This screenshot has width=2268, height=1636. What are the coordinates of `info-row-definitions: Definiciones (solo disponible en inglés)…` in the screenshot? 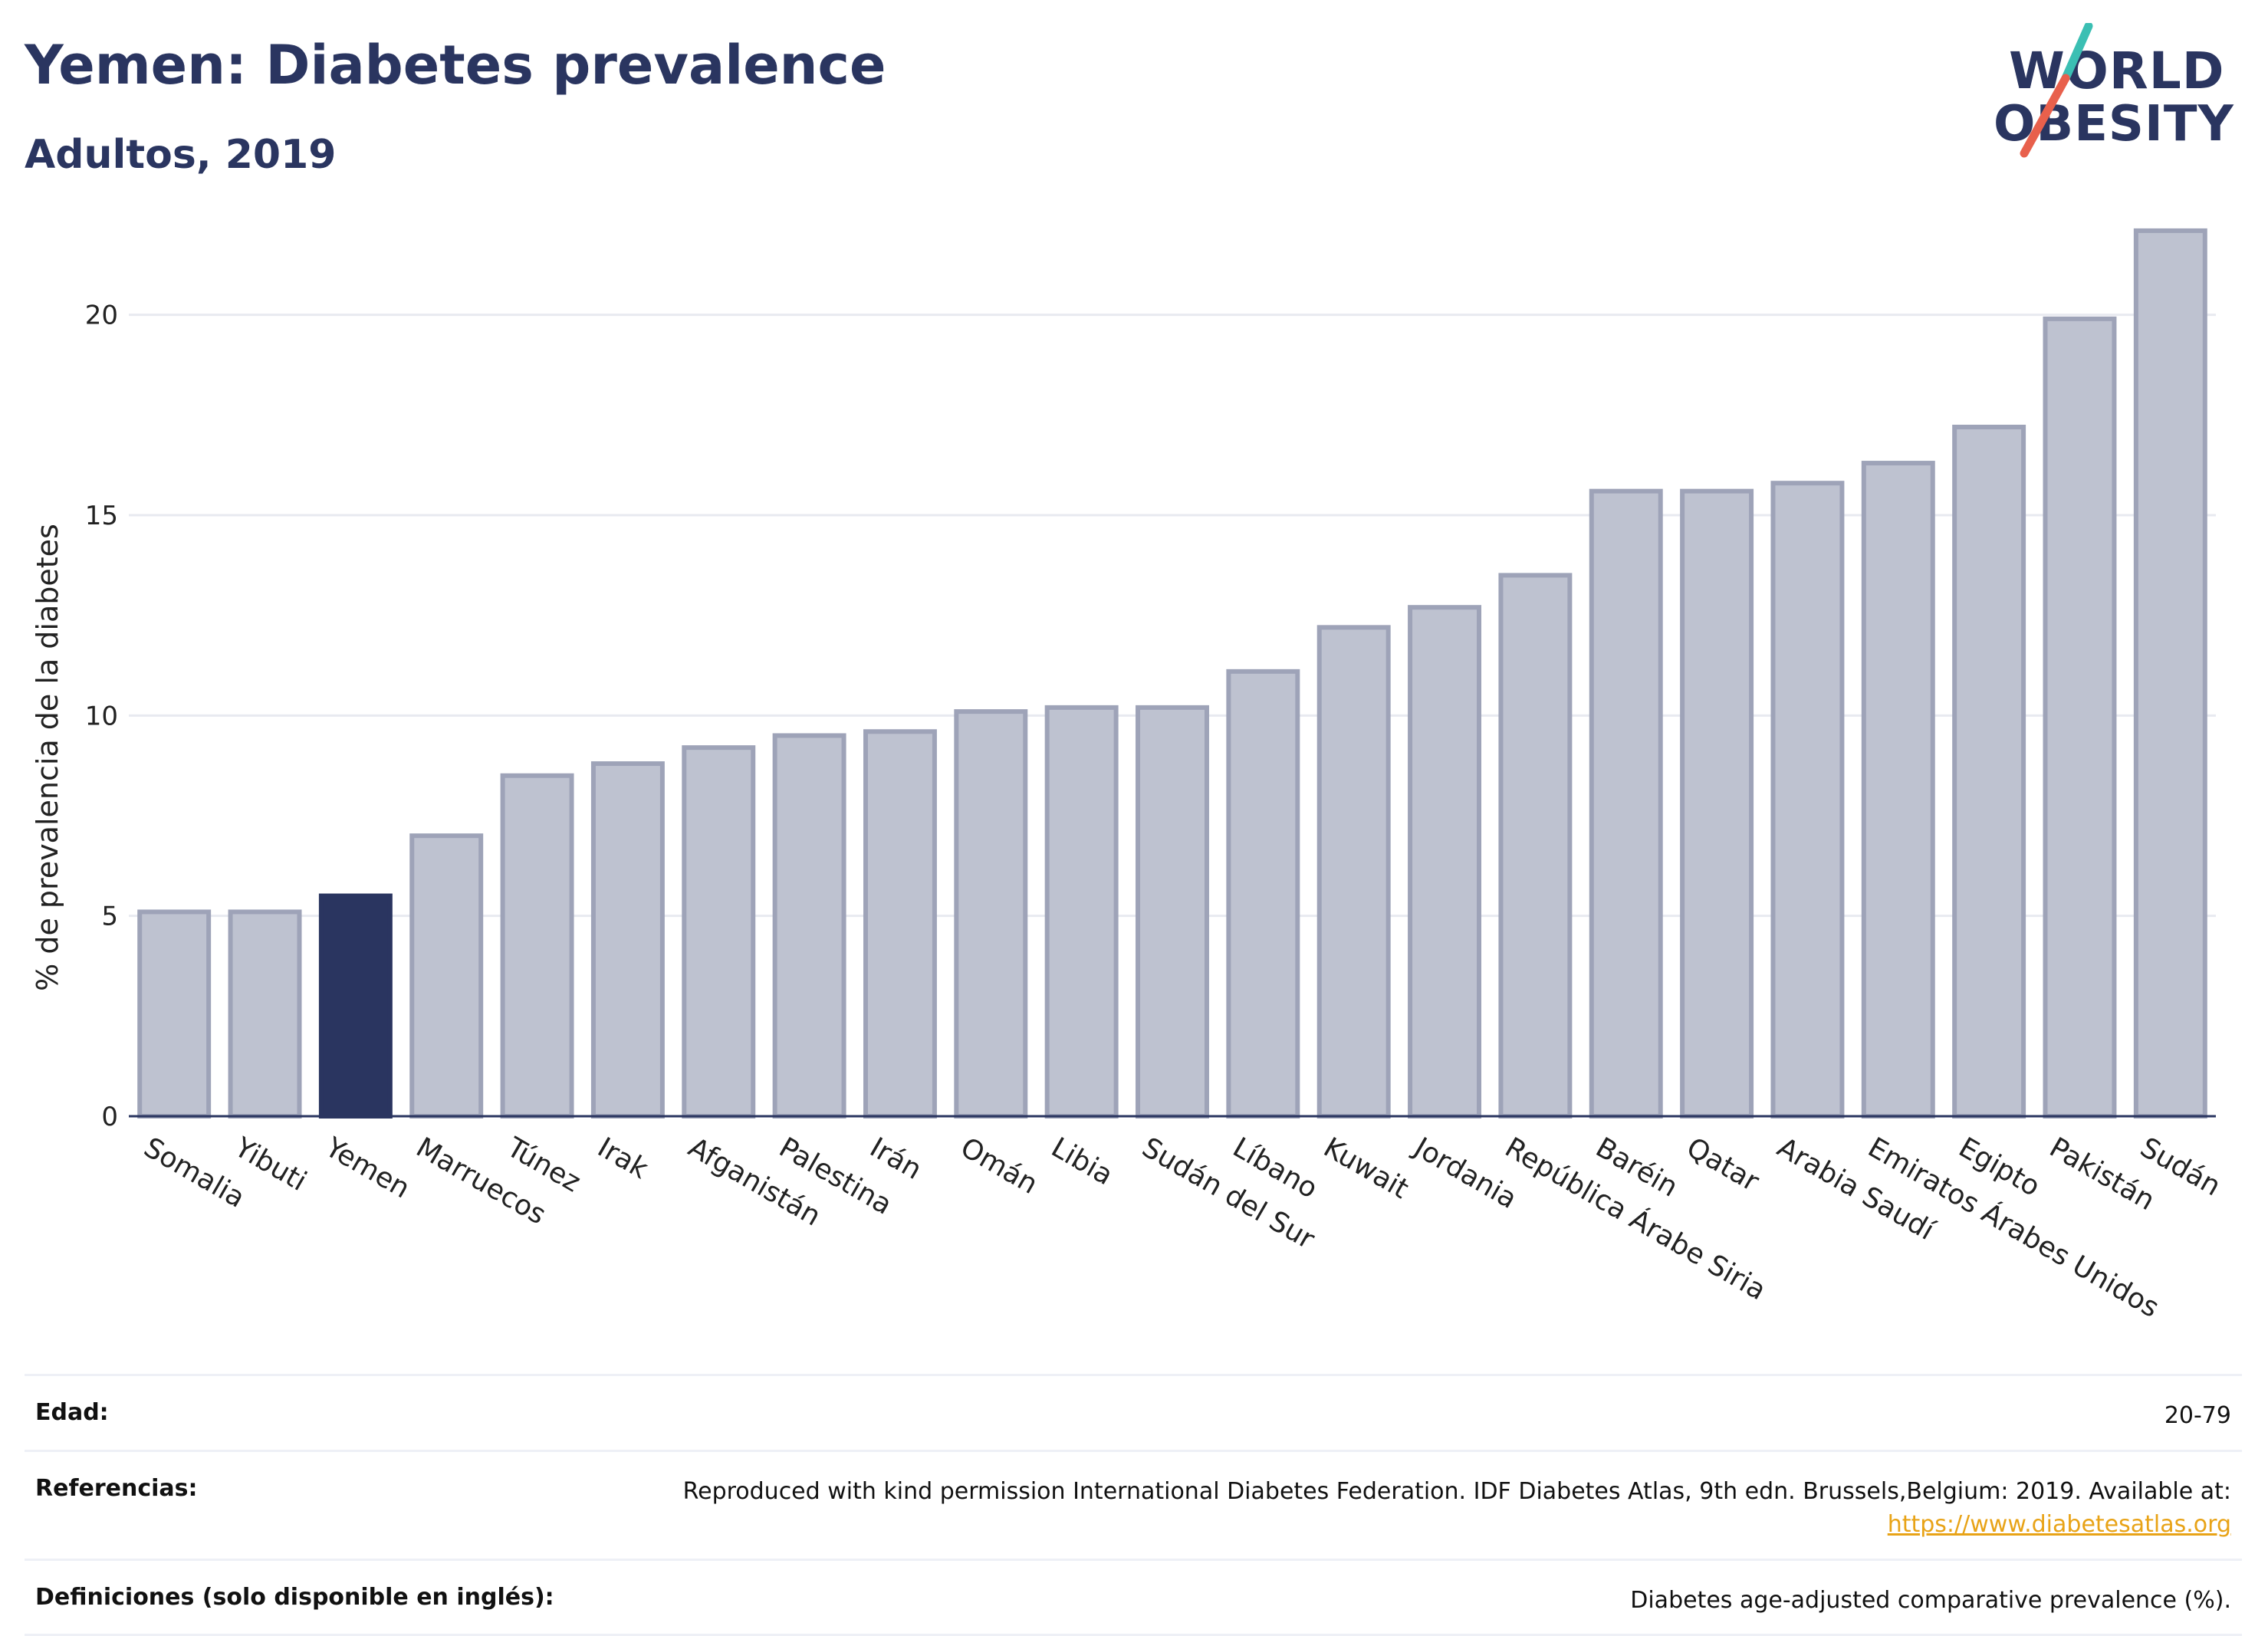 It's located at (1133, 1597).